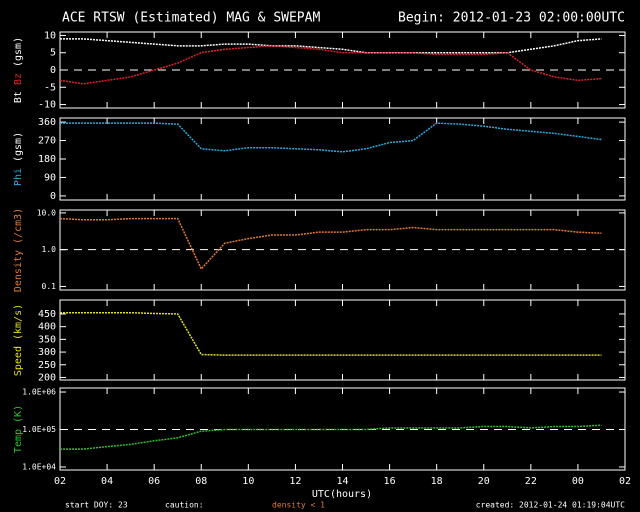 This screenshot has height=512, width=640. What do you see at coordinates (50, 87) in the screenshot?
I see `y-tick-label: -5` at bounding box center [50, 87].